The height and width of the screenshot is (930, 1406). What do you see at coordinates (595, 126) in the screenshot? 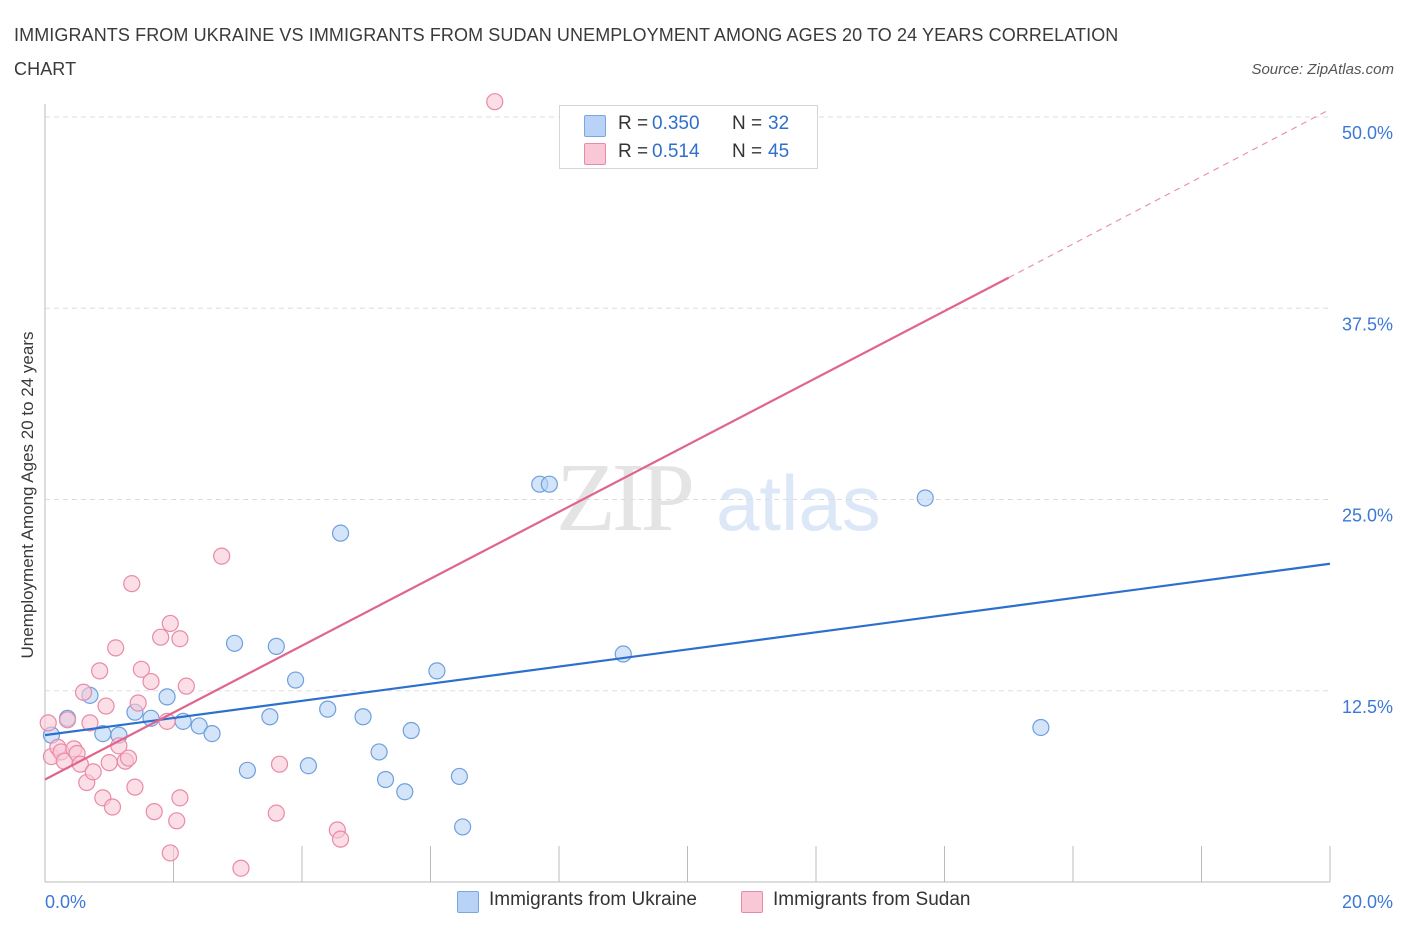
I see `legend-swatch-ukraine` at bounding box center [595, 126].